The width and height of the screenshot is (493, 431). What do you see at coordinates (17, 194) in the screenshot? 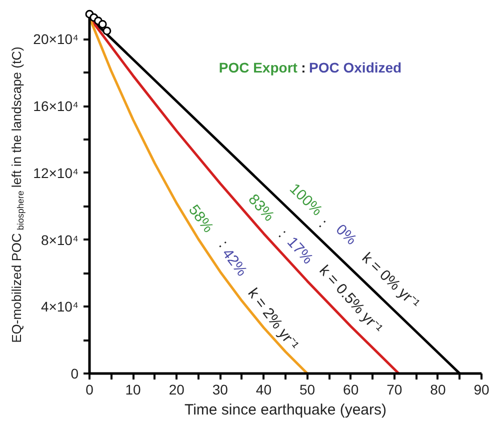
I see `y-axis-title: EQ-mobilized POCbiosphere left in the landscape (tC)` at bounding box center [17, 194].